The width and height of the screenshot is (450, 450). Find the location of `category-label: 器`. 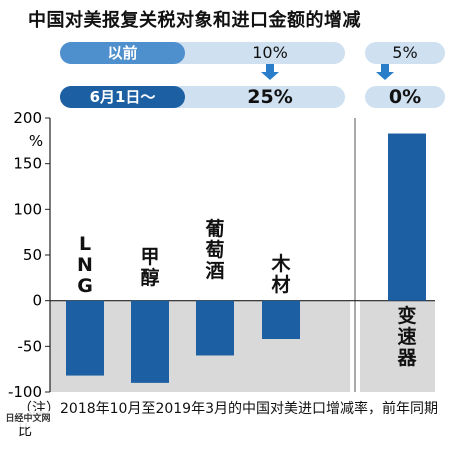

category-label: 器 is located at coordinates (406, 358).